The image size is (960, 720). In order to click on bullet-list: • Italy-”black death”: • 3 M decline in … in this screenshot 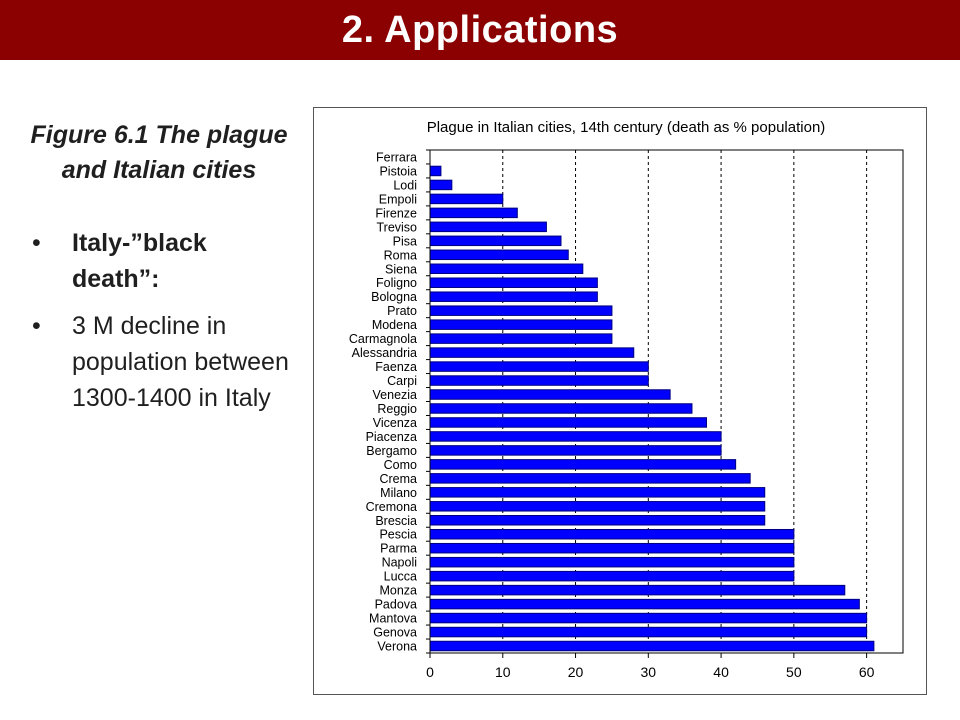, I will do `click(159, 320)`.